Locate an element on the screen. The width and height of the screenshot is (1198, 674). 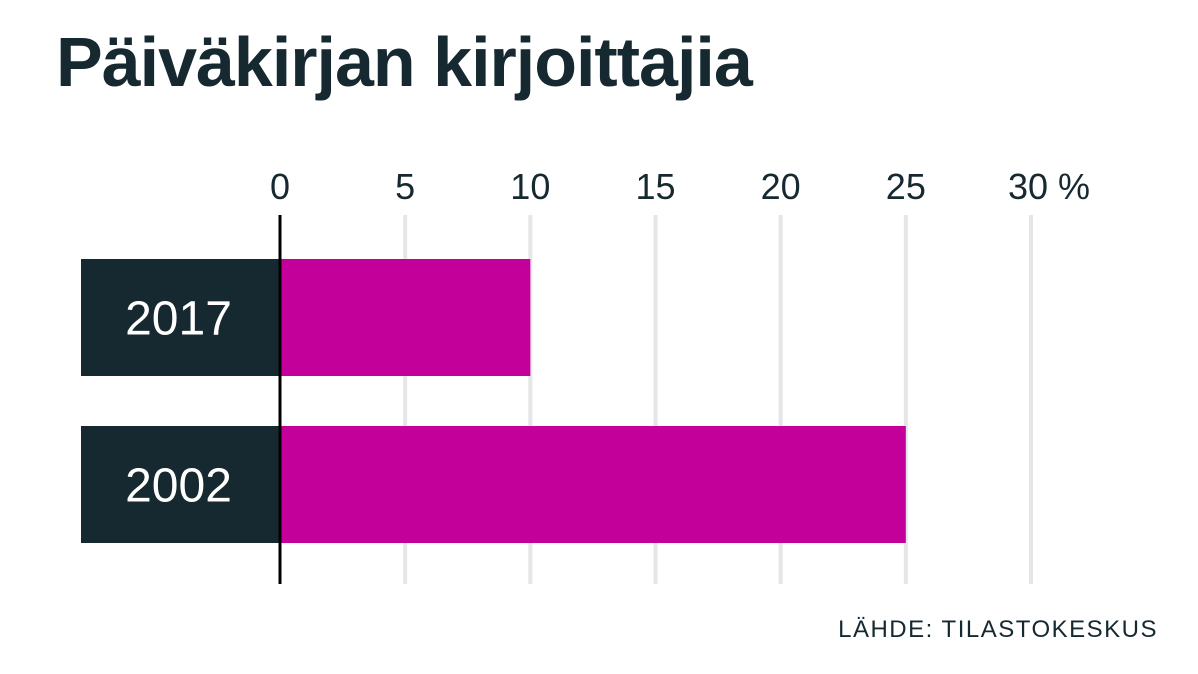
x-tick-label: 30 % is located at coordinates (1049, 186).